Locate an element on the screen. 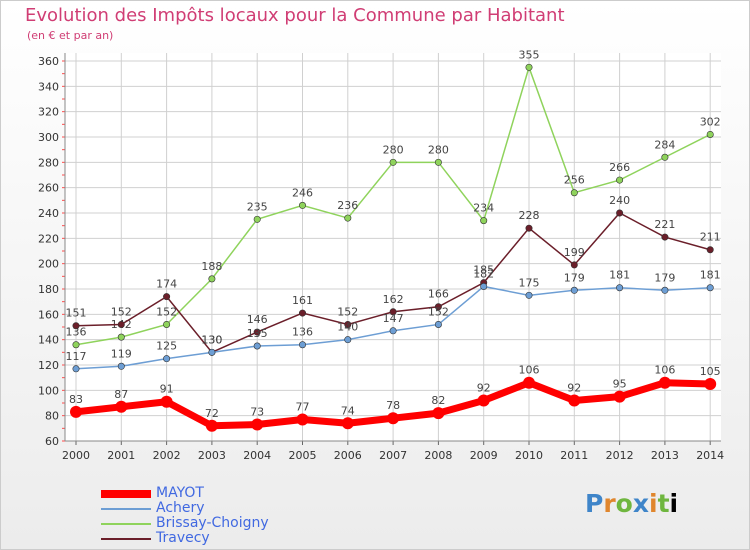  data-label-brissay-choigny: 234 is located at coordinates (483, 208).